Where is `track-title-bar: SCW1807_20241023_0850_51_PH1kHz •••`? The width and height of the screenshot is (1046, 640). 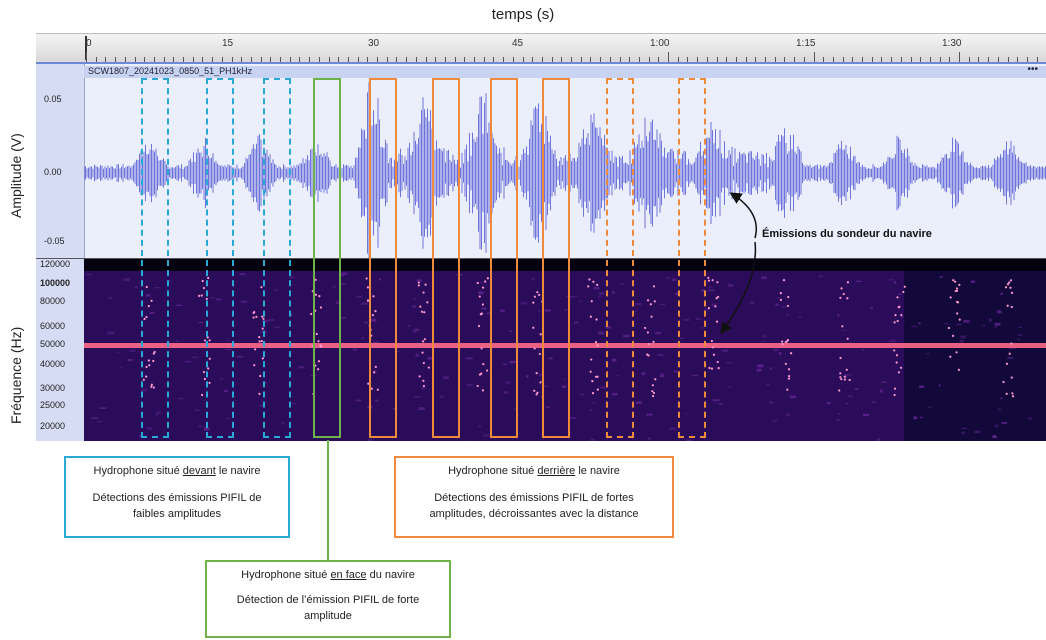 track-title-bar: SCW1807_20241023_0850_51_PH1kHz ••• is located at coordinates (565, 71).